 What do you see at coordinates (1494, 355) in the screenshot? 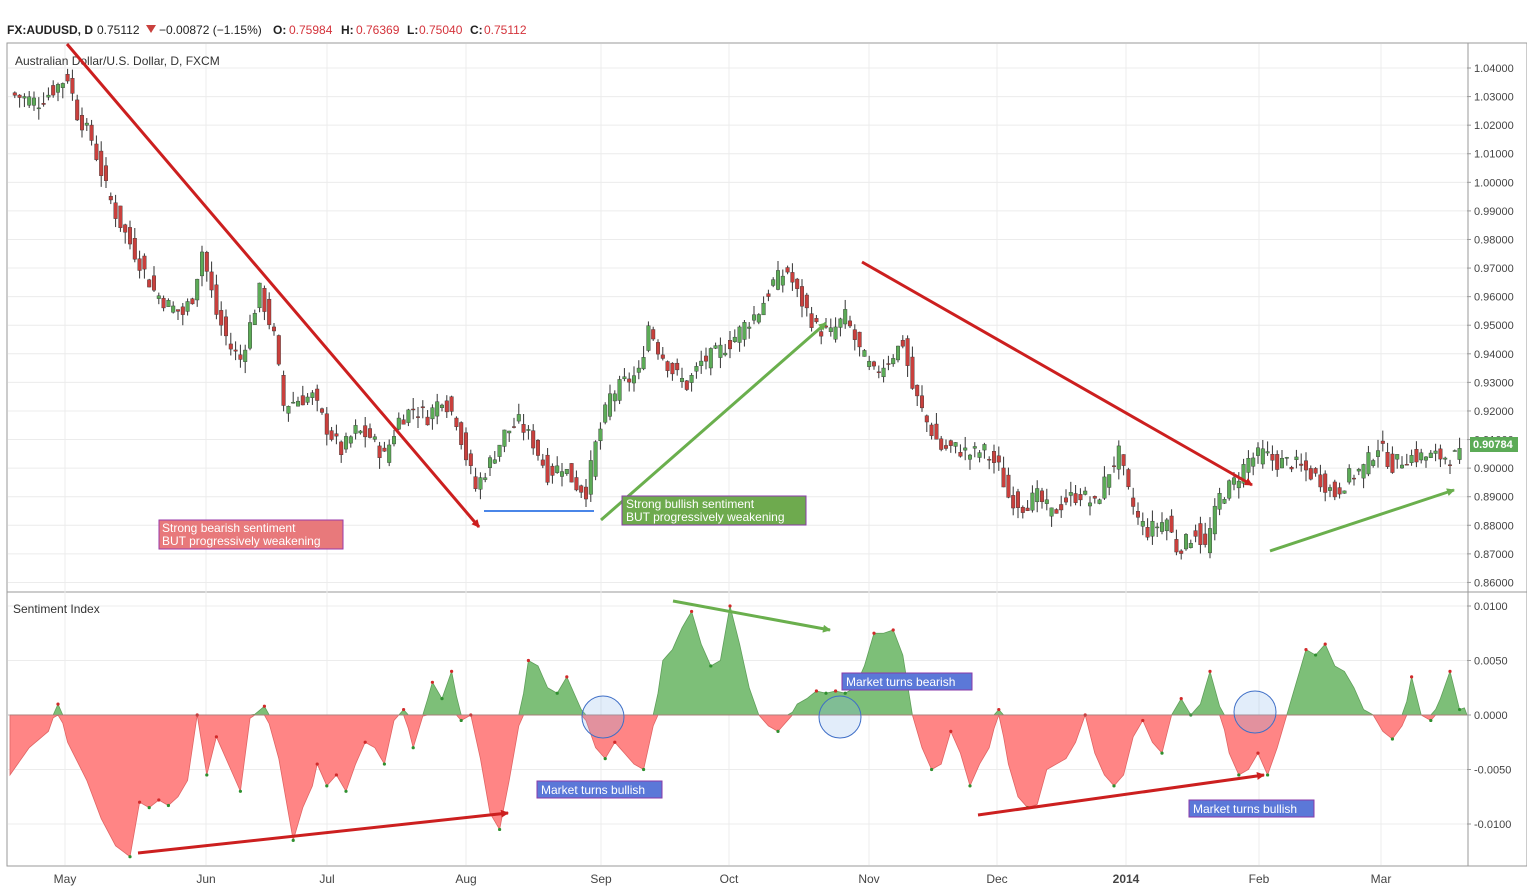
I see `price-axis-label: 0.94000` at bounding box center [1494, 355].